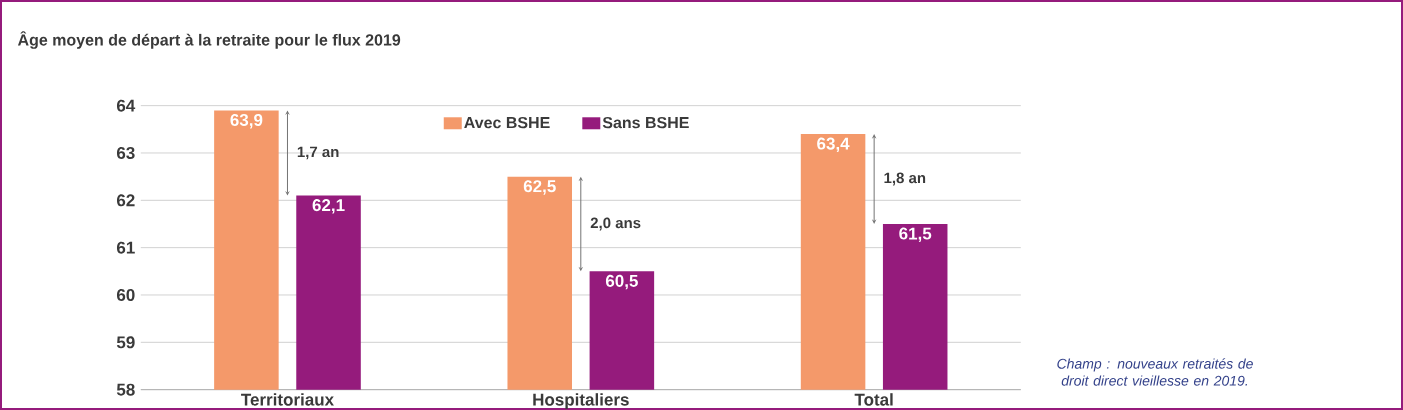  What do you see at coordinates (287, 399) in the screenshot?
I see `x-tick-label: Territoriaux` at bounding box center [287, 399].